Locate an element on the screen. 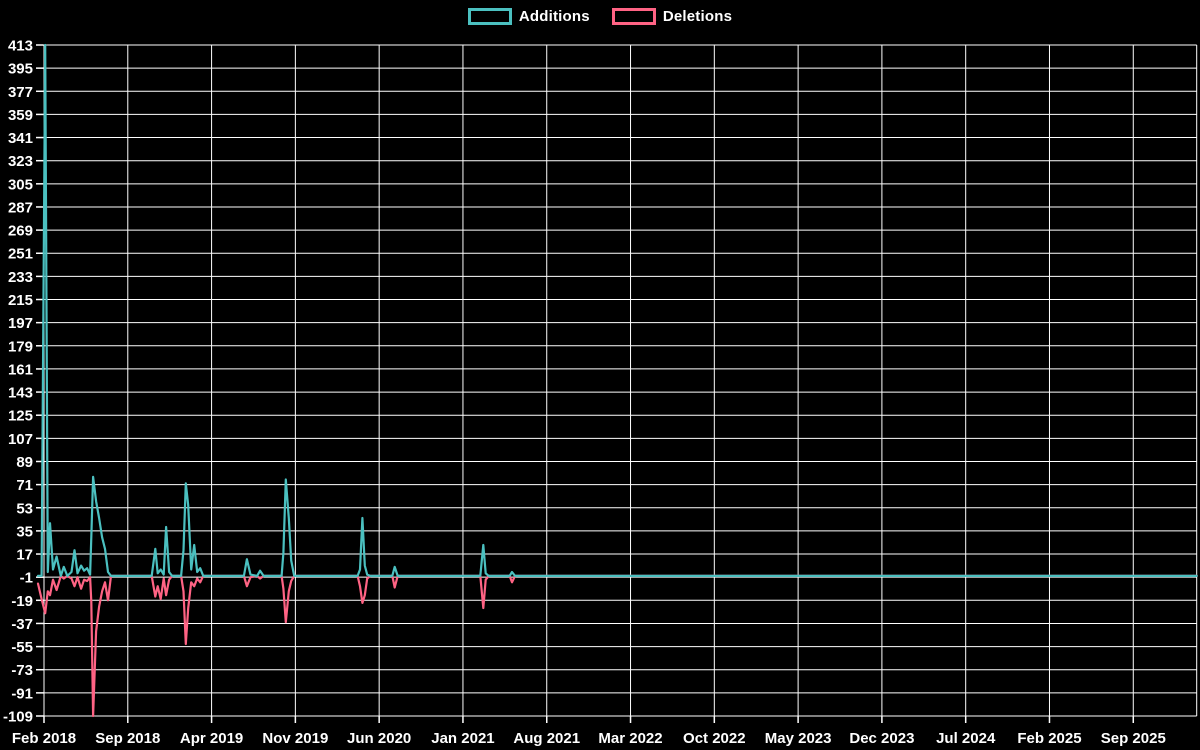 The height and width of the screenshot is (750, 1200). x-tick-label: Oct 2022 is located at coordinates (714, 738).